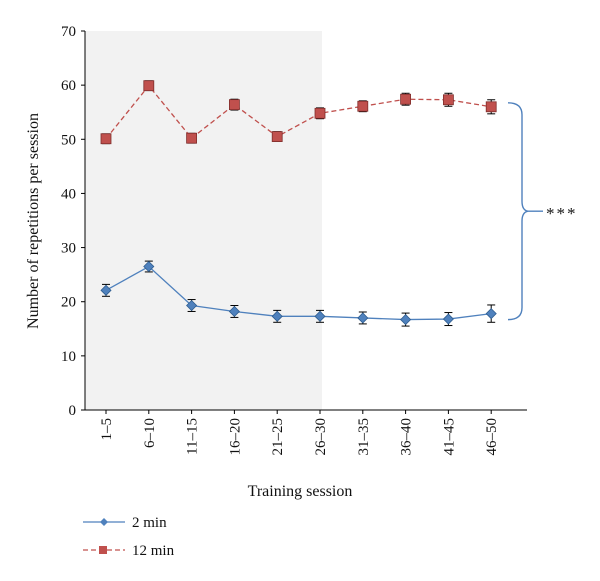 The height and width of the screenshot is (581, 600). Describe the element at coordinates (407, 437) in the screenshot. I see `x-tick-label: 36–40` at that location.